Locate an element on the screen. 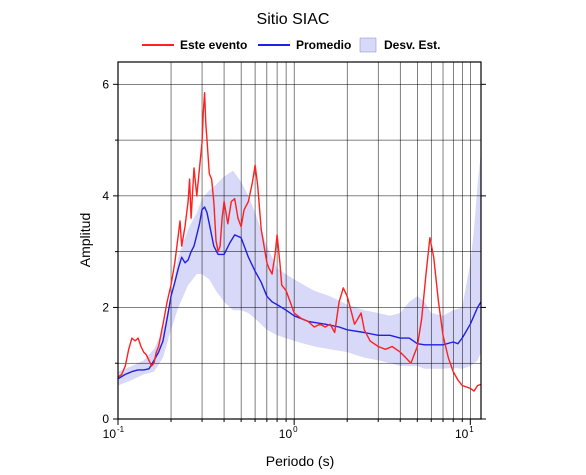  x-tick-exponent: 1 is located at coordinates (471, 429).